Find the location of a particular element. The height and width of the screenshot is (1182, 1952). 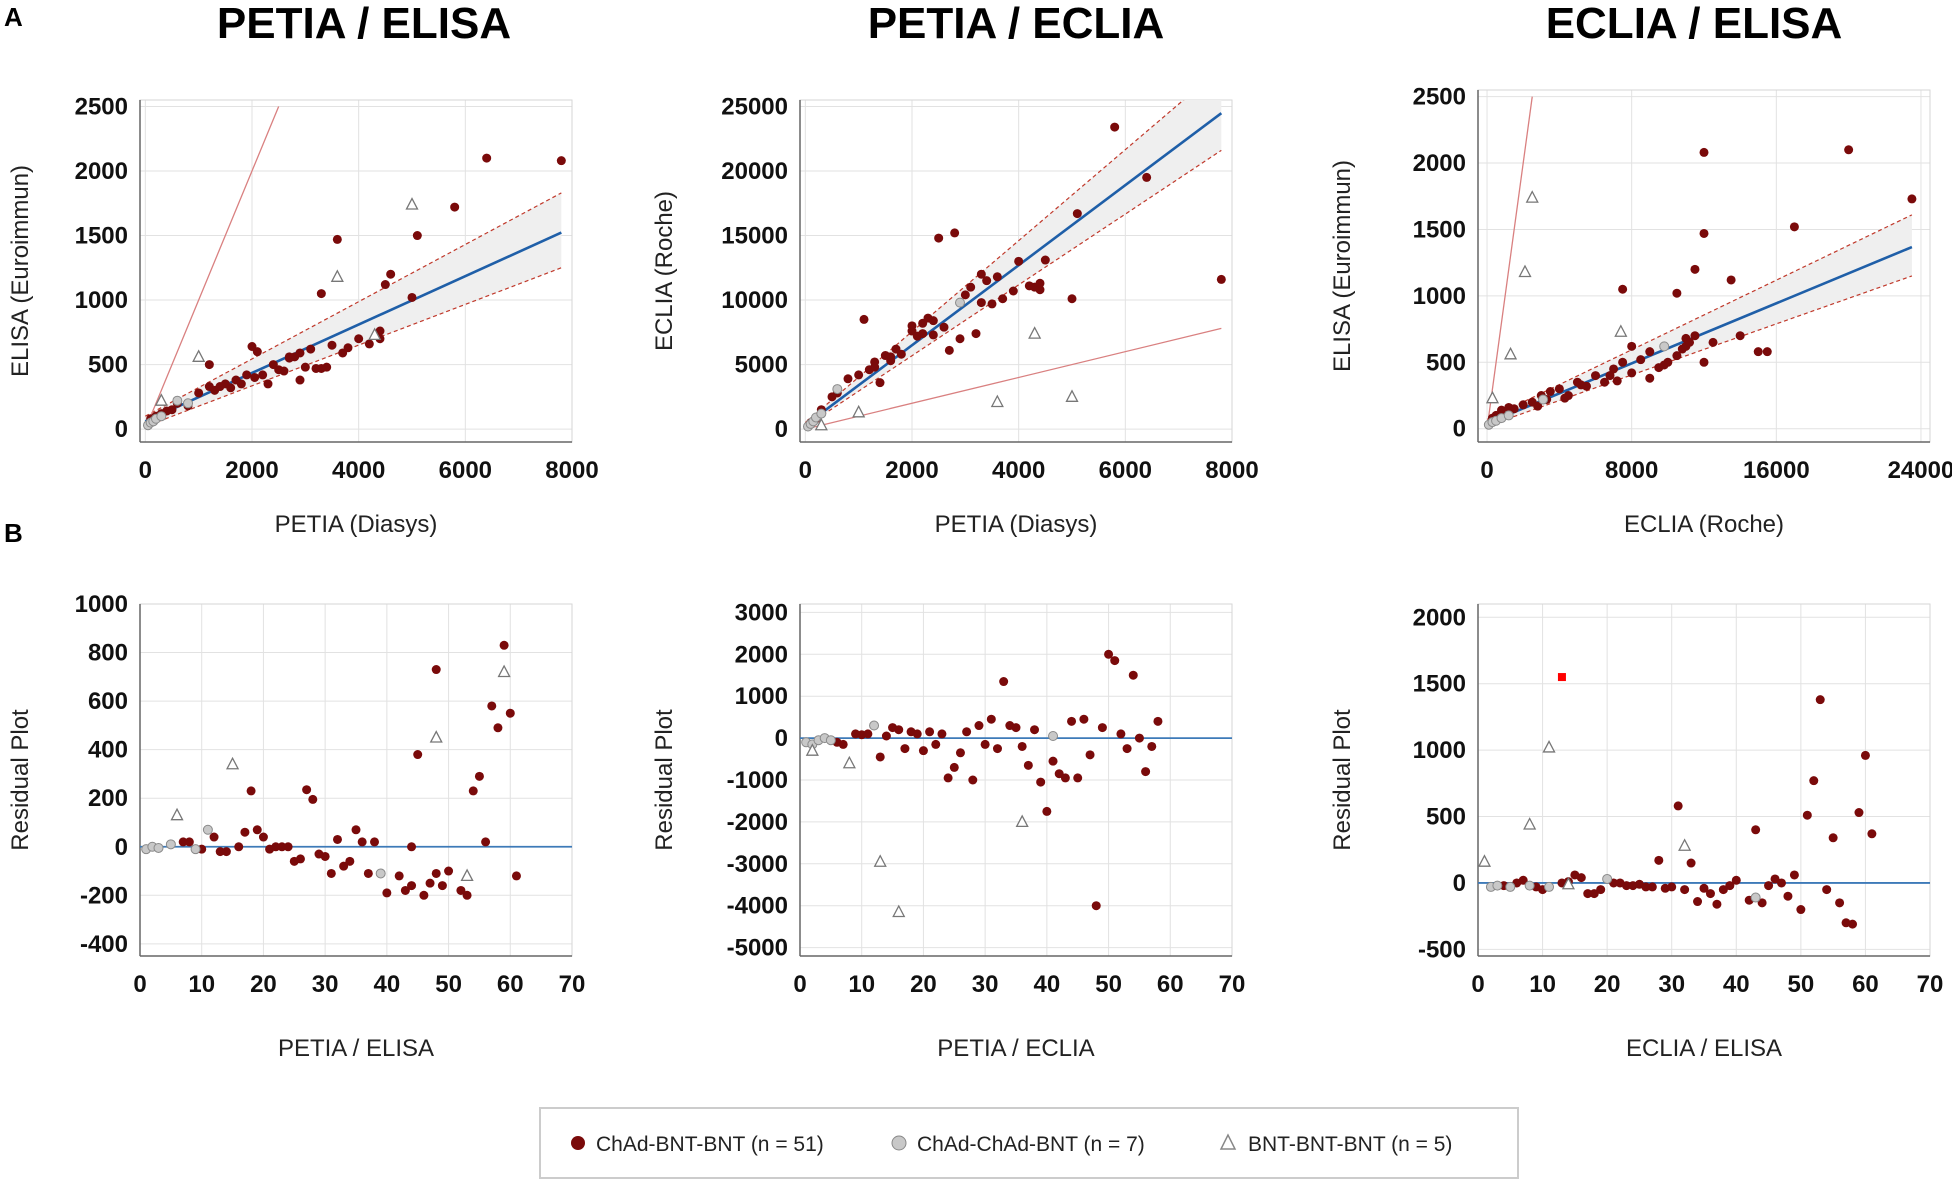

legend-label-bnt-bnt-bnt: BNT-BNT-BNT (n = 5) is located at coordinates (1350, 1144).